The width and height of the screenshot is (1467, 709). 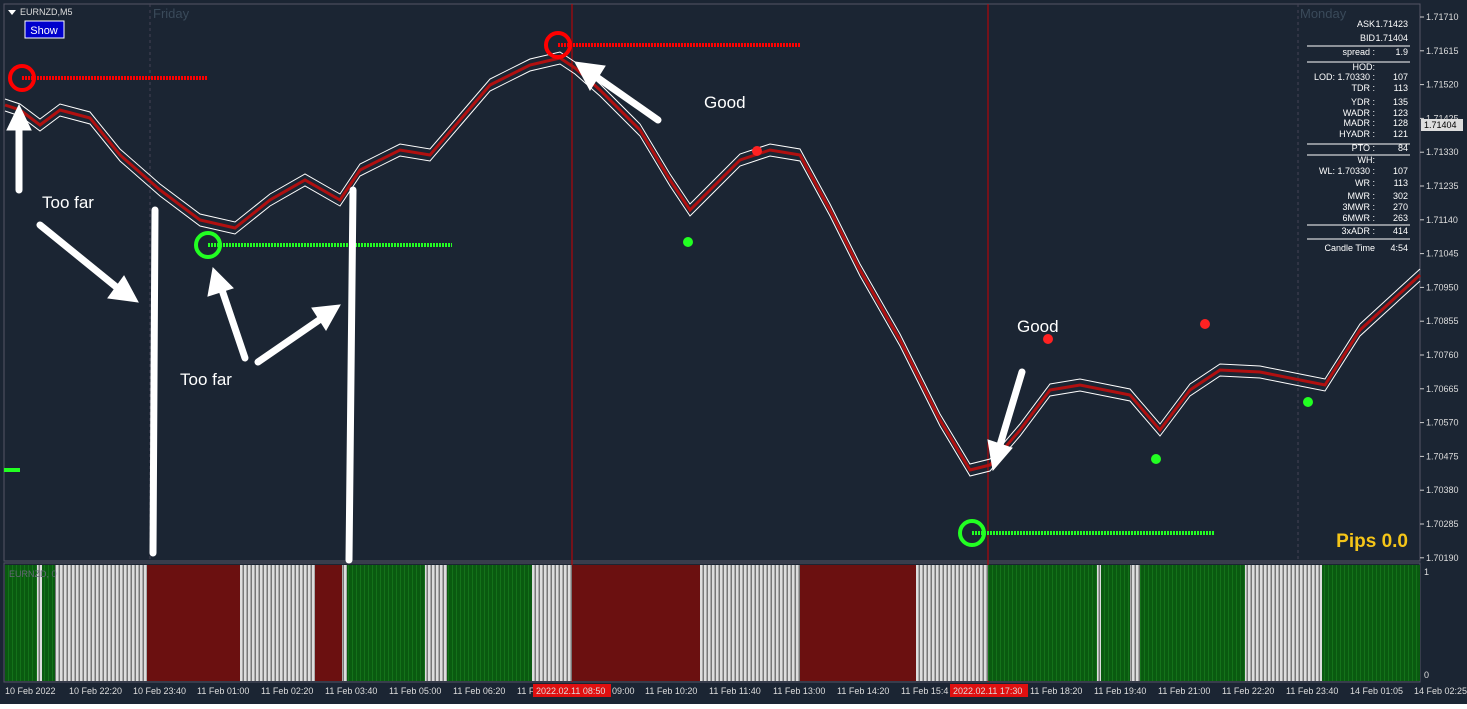 I want to click on time-label: 11 Feb 14:20, so click(x=863, y=691).